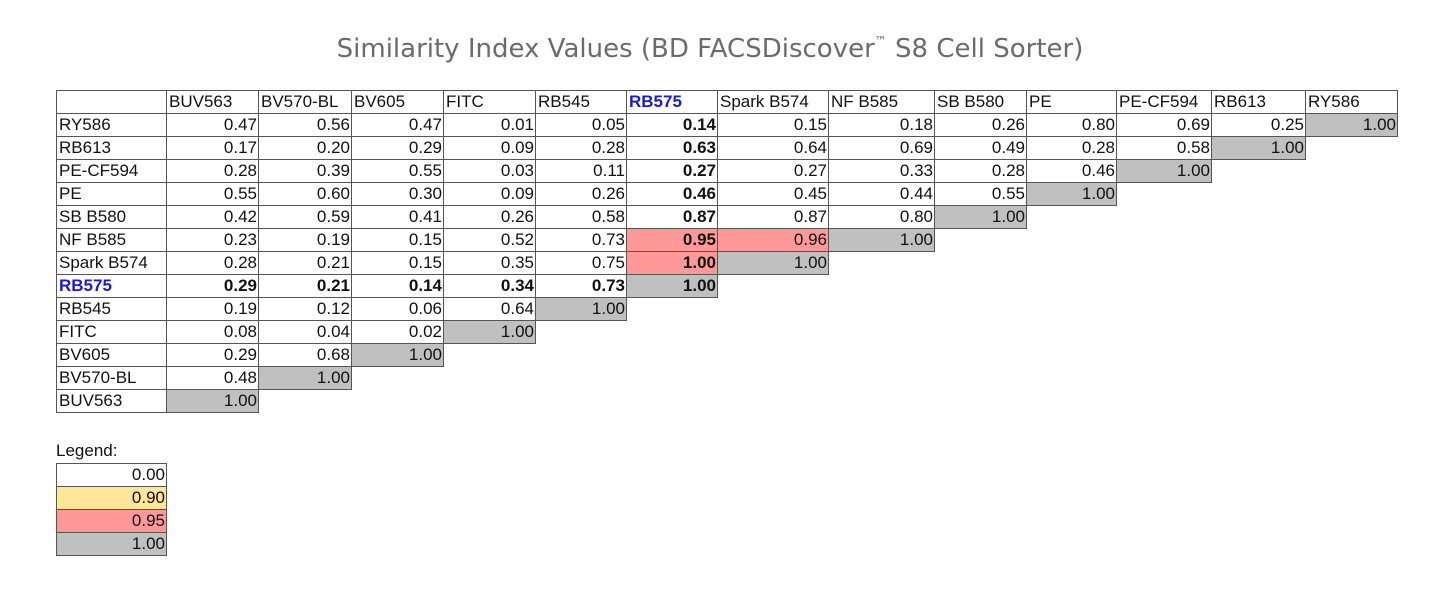  What do you see at coordinates (305, 194) in the screenshot?
I see `value-cell: 0.60` at bounding box center [305, 194].